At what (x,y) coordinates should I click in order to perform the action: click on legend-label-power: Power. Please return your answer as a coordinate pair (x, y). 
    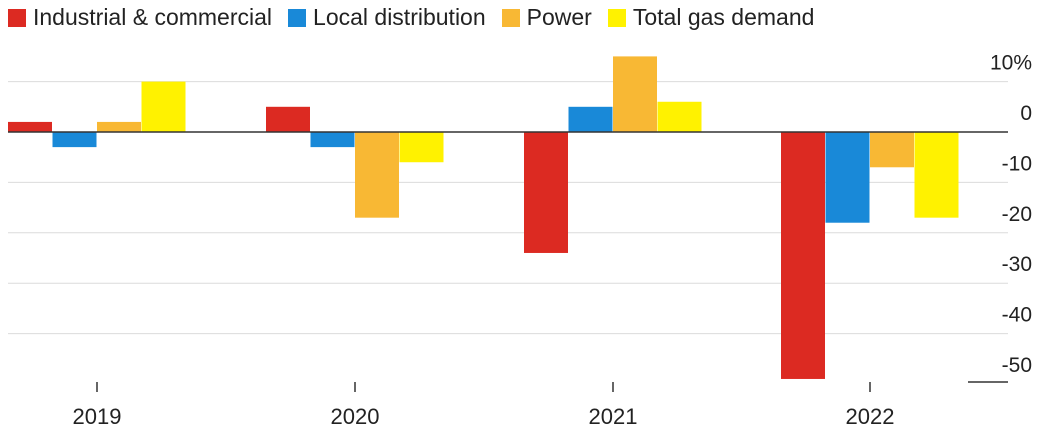
    Looking at the image, I should click on (559, 17).